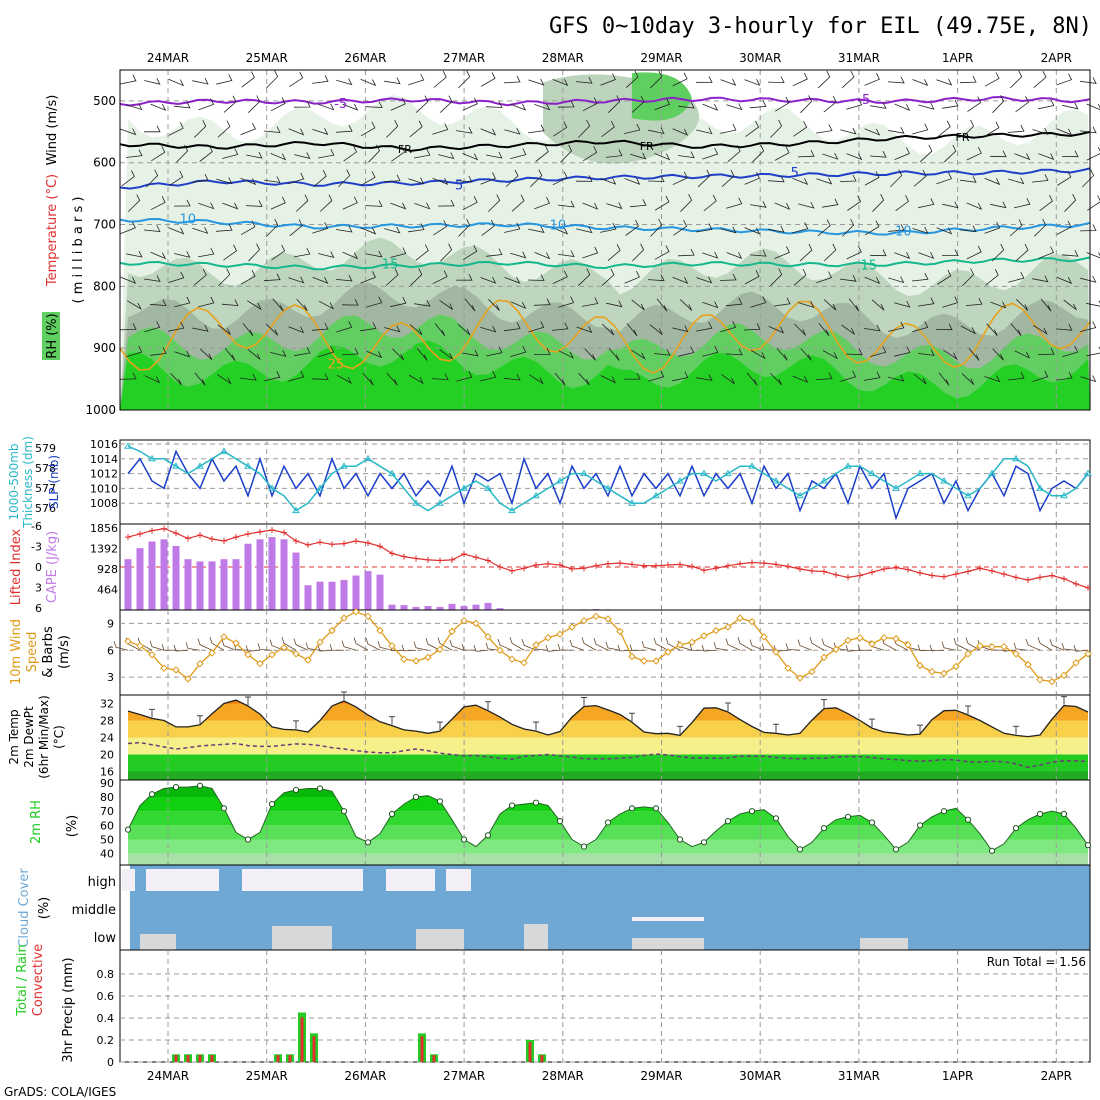 This screenshot has width=1100, height=1100. I want to click on slp-tick: 1016, so click(104, 444).